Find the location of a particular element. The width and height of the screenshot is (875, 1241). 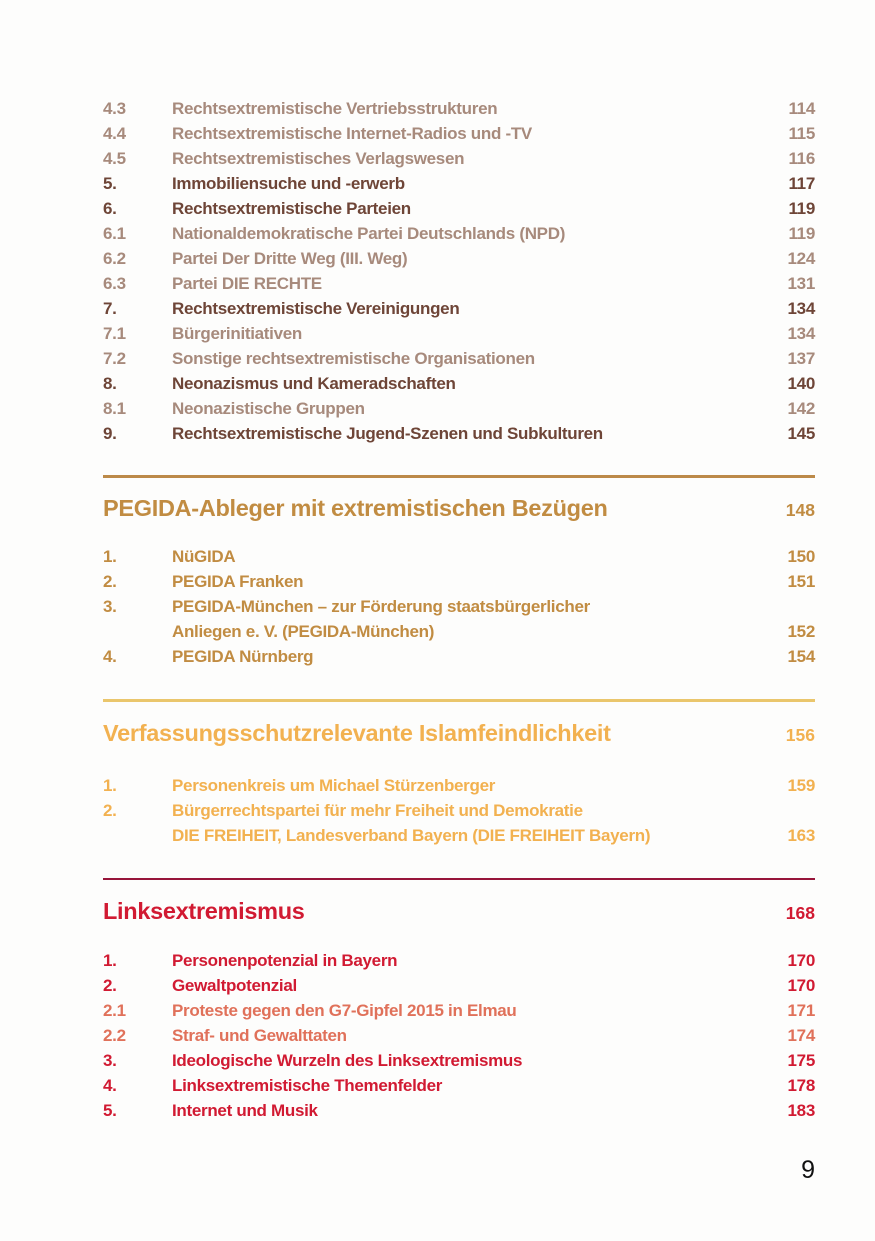

toc-row-title: Rechtsextremistische Vereinigungen is located at coordinates (316, 308).